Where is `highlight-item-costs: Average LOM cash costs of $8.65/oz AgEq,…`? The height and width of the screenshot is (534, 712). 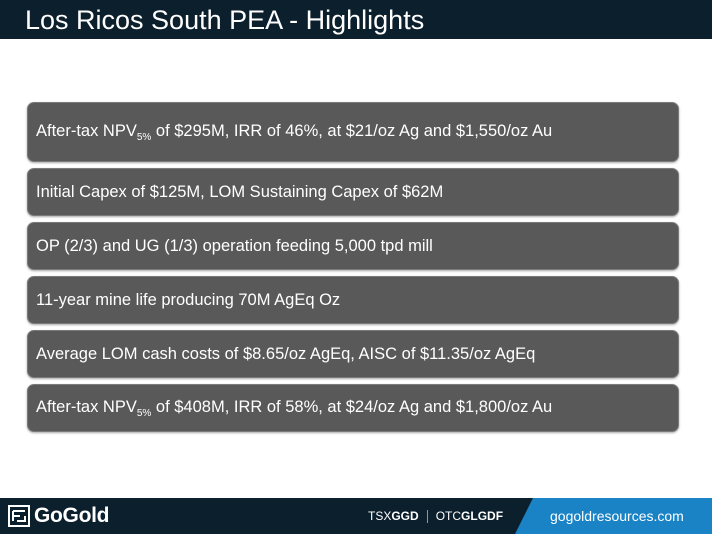 highlight-item-costs: Average LOM cash costs of $8.65/oz AgEq,… is located at coordinates (353, 354).